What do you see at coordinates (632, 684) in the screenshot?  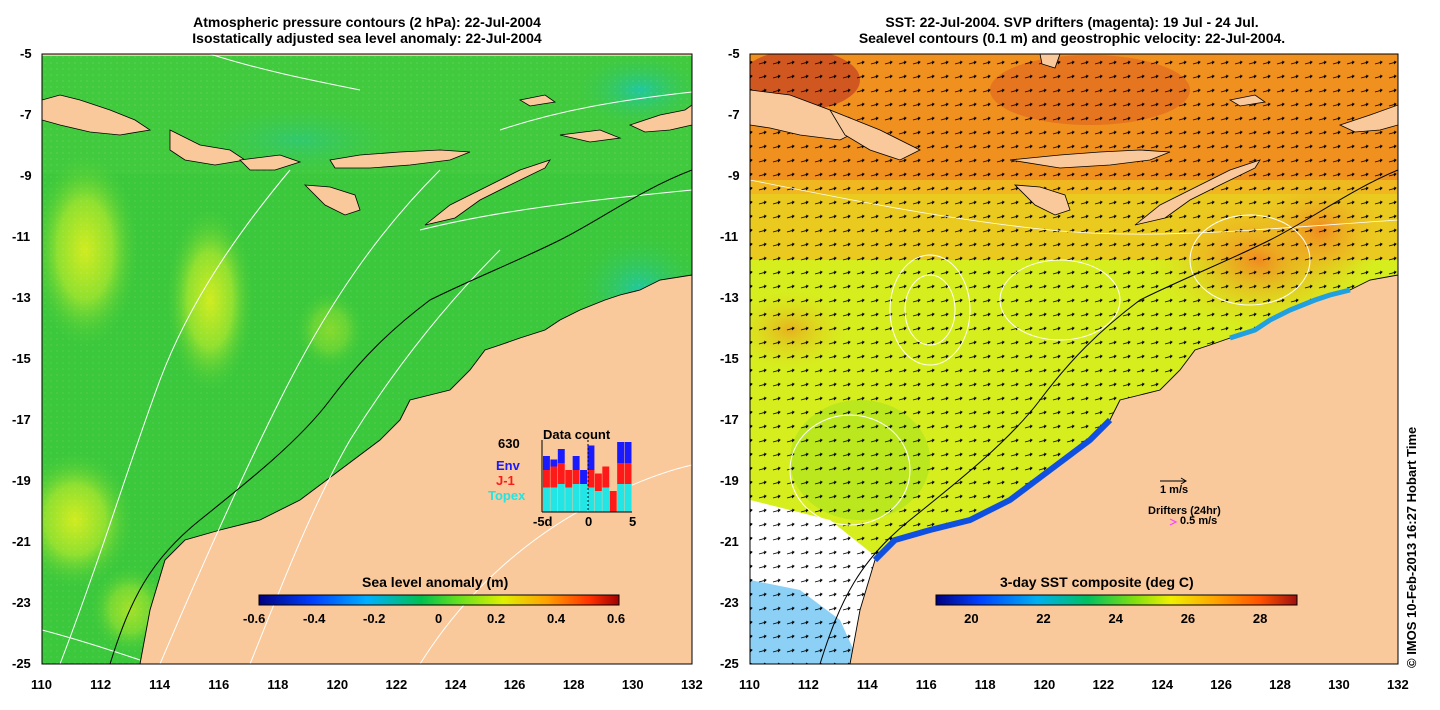 I see `left-xtick: 130` at bounding box center [632, 684].